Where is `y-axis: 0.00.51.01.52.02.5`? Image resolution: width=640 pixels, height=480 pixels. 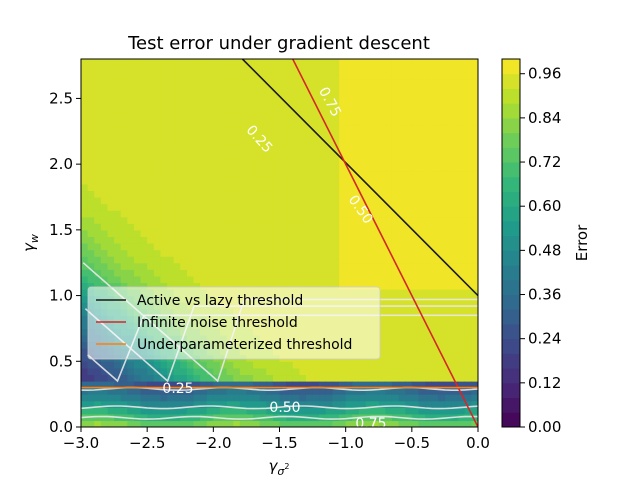 y-axis: 0.00.51.01.52.02.5 is located at coordinates (65, 262).